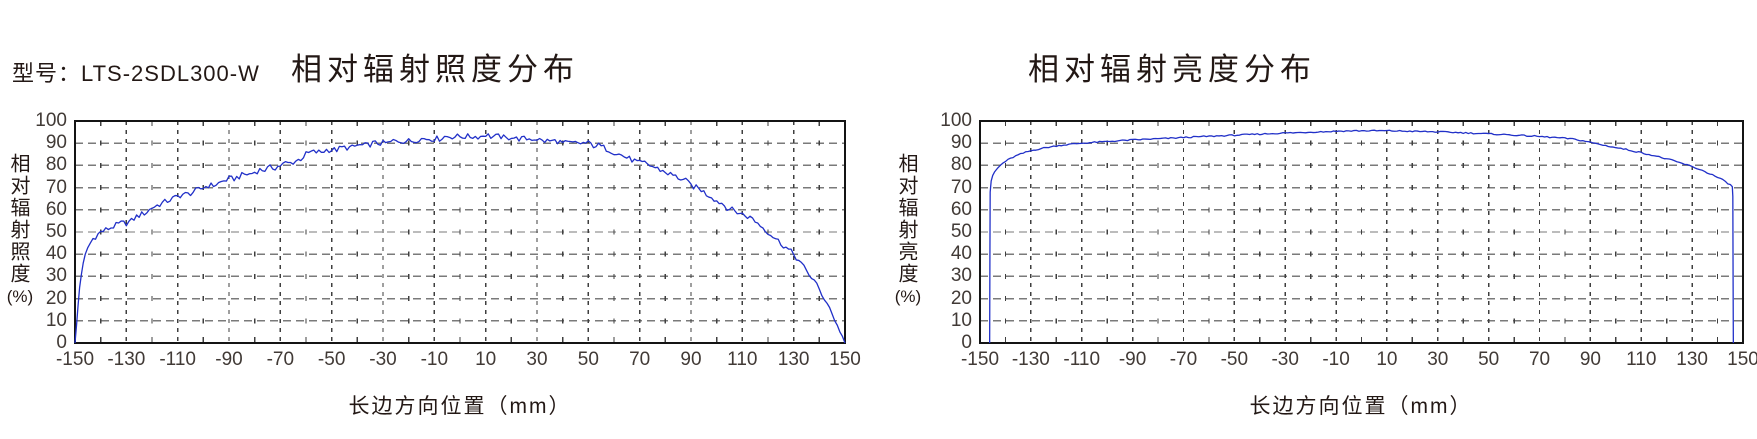 Image resolution: width=1757 pixels, height=439 pixels. Describe the element at coordinates (18, 219) in the screenshot. I see `y-axis-label-illuminance: 相对辐射照度` at that location.